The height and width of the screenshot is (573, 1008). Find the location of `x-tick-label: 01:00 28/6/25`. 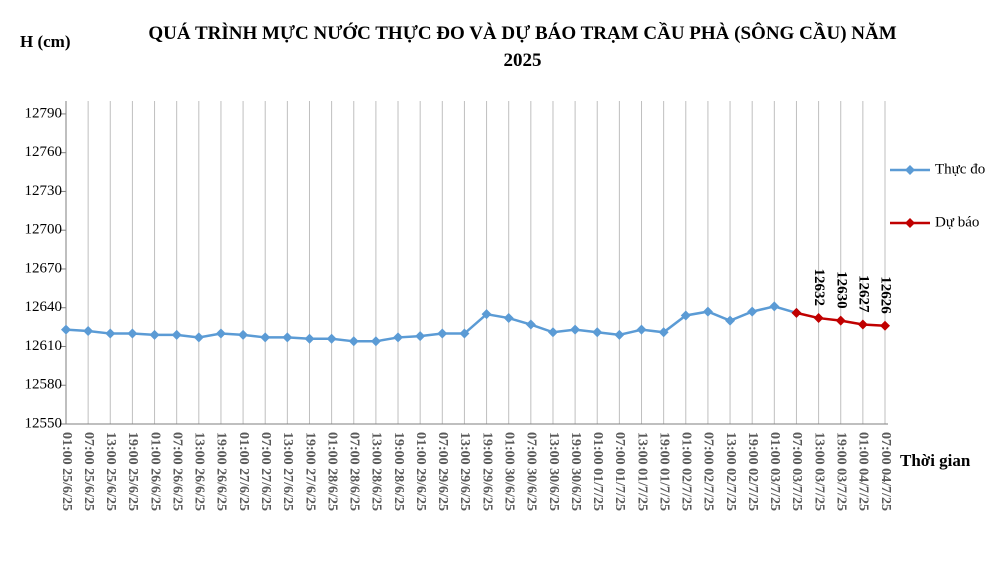

x-tick-label: 01:00 28/6/25 is located at coordinates (331, 471).